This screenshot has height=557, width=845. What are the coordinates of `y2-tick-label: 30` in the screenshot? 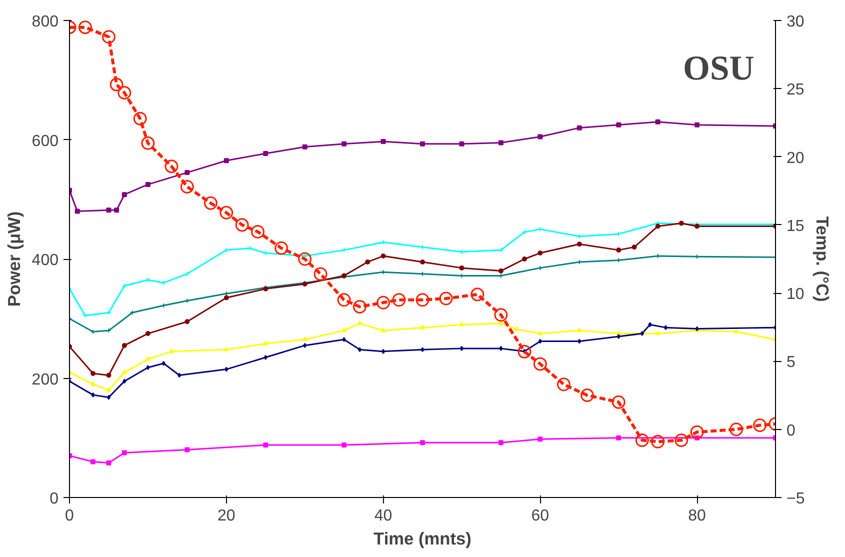 It's located at (795, 22).